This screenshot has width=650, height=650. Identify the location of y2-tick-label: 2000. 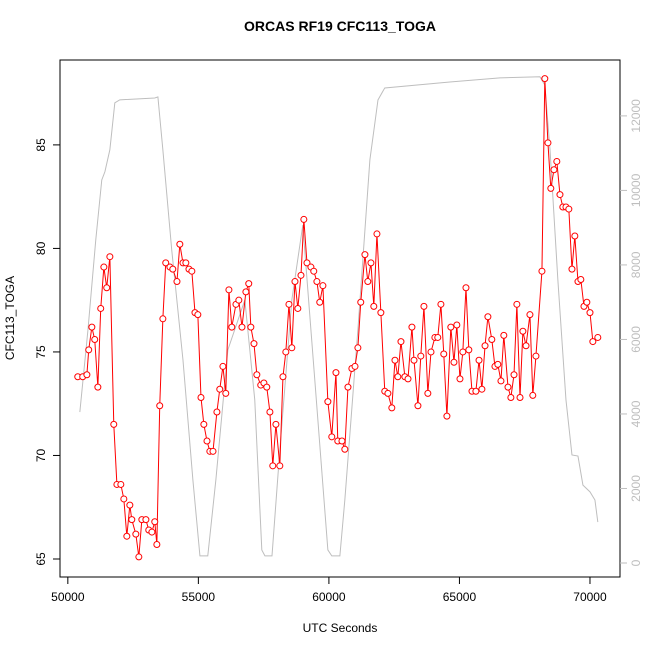
(636, 488).